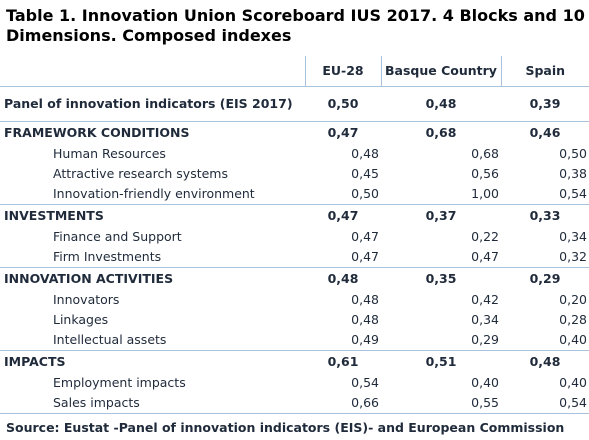 Image resolution: width=589 pixels, height=440 pixels. I want to click on dimension-value-spain: 0,32, so click(573, 256).